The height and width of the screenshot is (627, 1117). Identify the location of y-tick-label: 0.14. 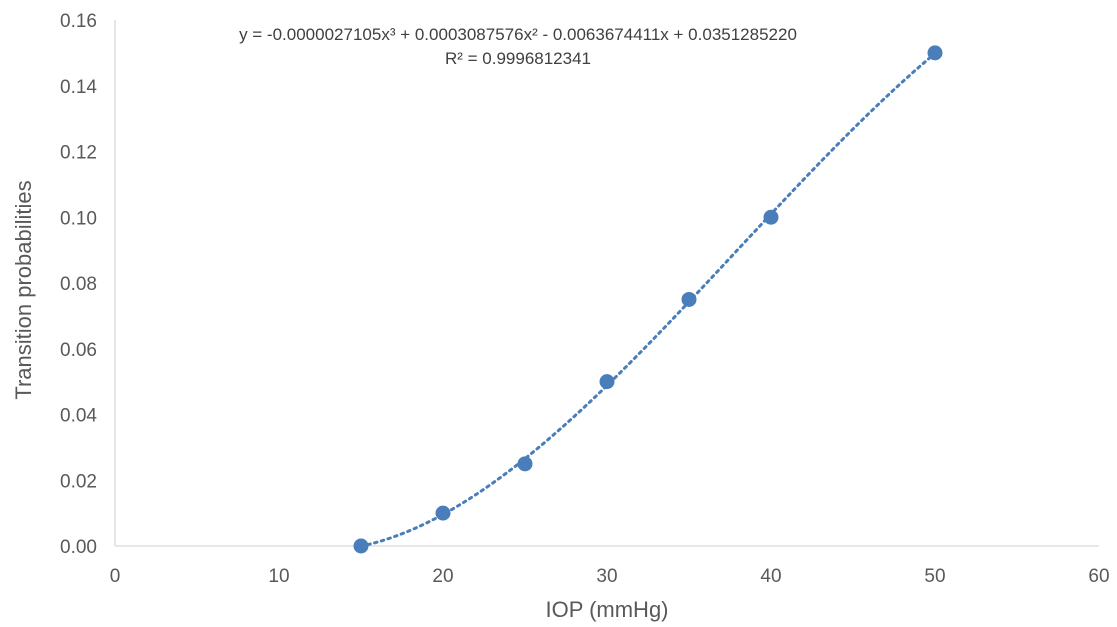
(78, 87).